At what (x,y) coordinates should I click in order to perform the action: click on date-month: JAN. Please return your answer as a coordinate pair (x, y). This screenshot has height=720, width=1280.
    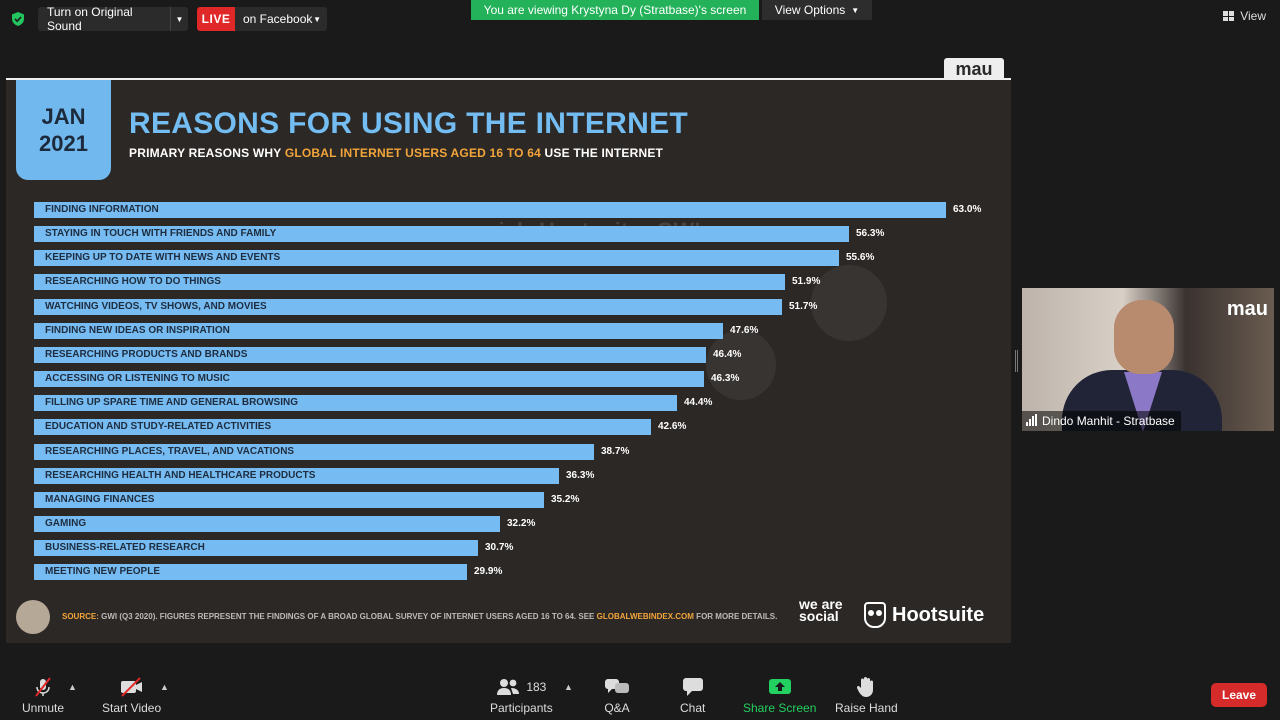
    Looking at the image, I should click on (63, 116).